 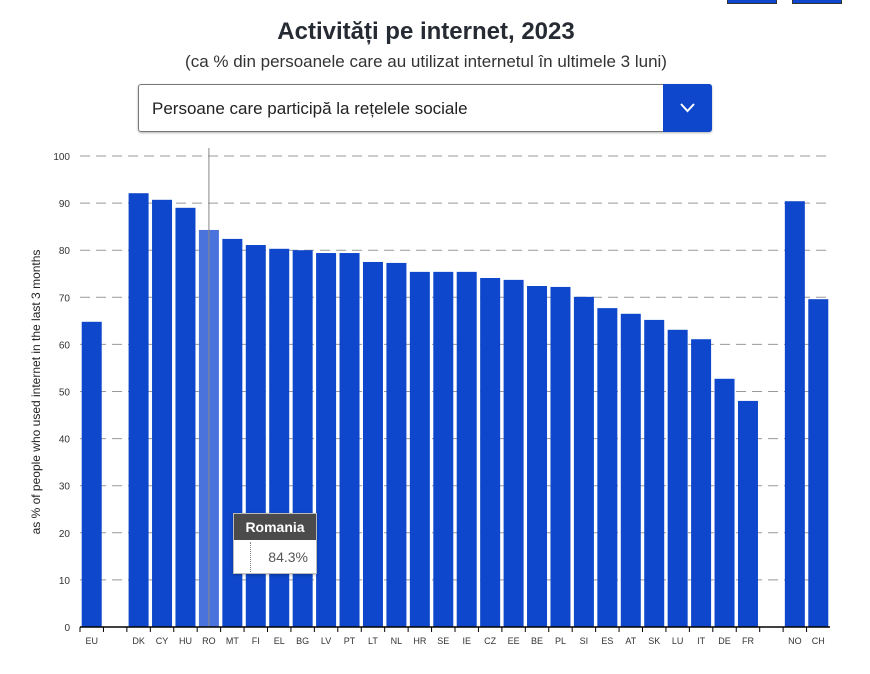 What do you see at coordinates (275, 527) in the screenshot?
I see `tooltip-country: Romania` at bounding box center [275, 527].